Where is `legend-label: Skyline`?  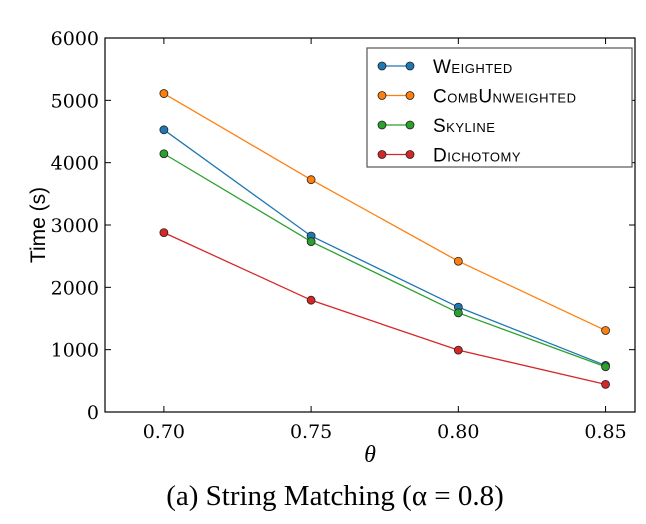 legend-label: Skyline is located at coordinates (464, 126).